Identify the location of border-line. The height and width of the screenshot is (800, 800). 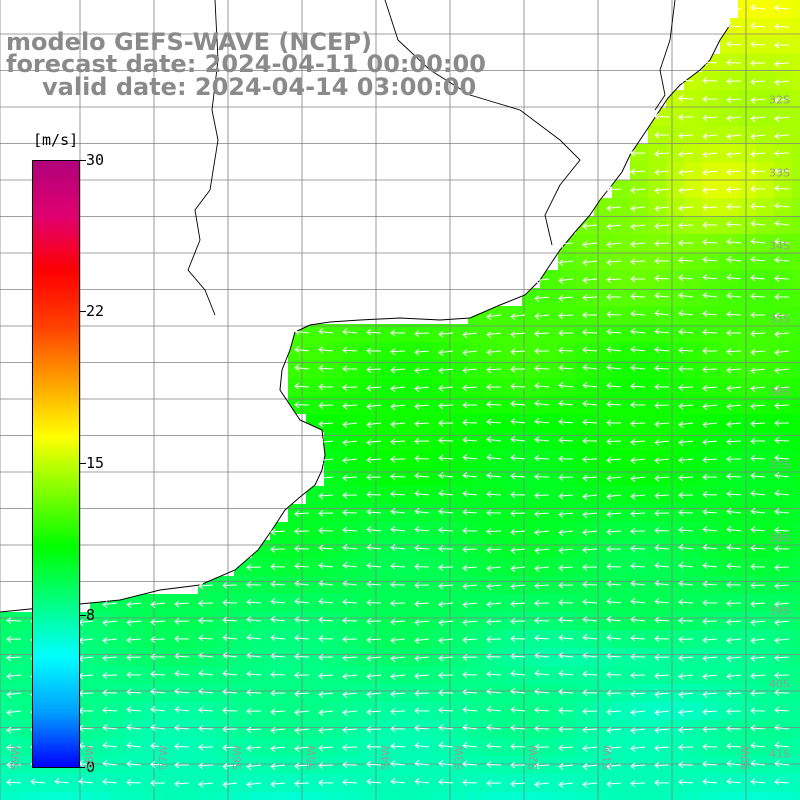
(203, 158).